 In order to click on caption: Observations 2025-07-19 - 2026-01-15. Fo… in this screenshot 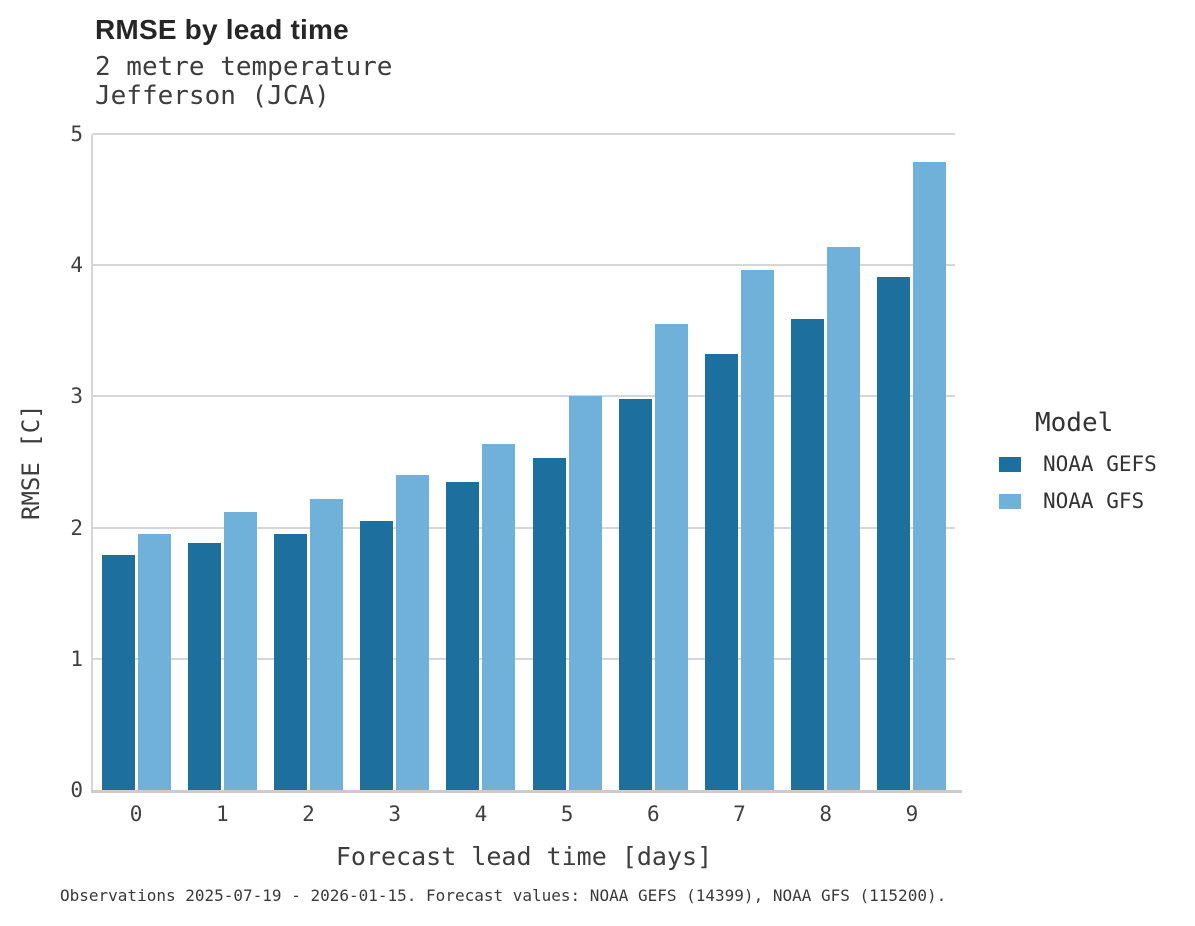, I will do `click(503, 895)`.